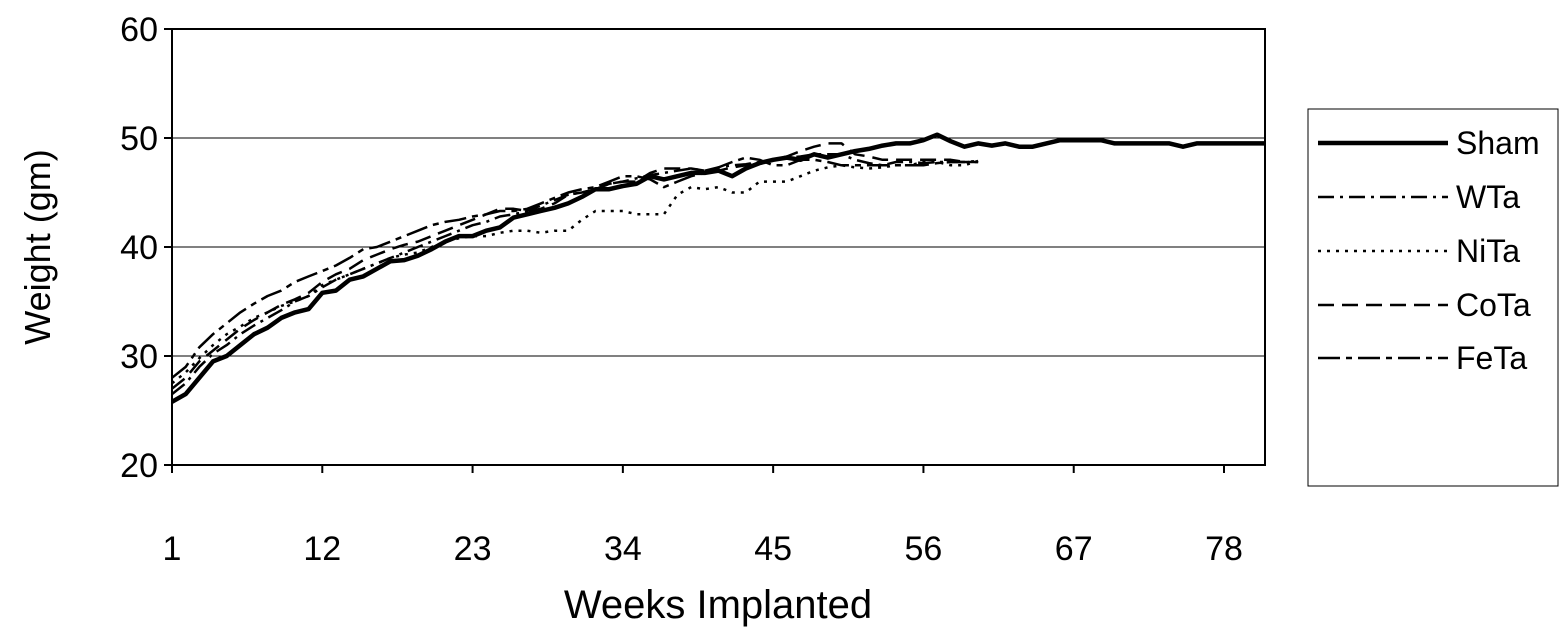 This screenshot has width=1560, height=643. What do you see at coordinates (139, 248) in the screenshot?
I see `y-tick-label: 40` at bounding box center [139, 248].